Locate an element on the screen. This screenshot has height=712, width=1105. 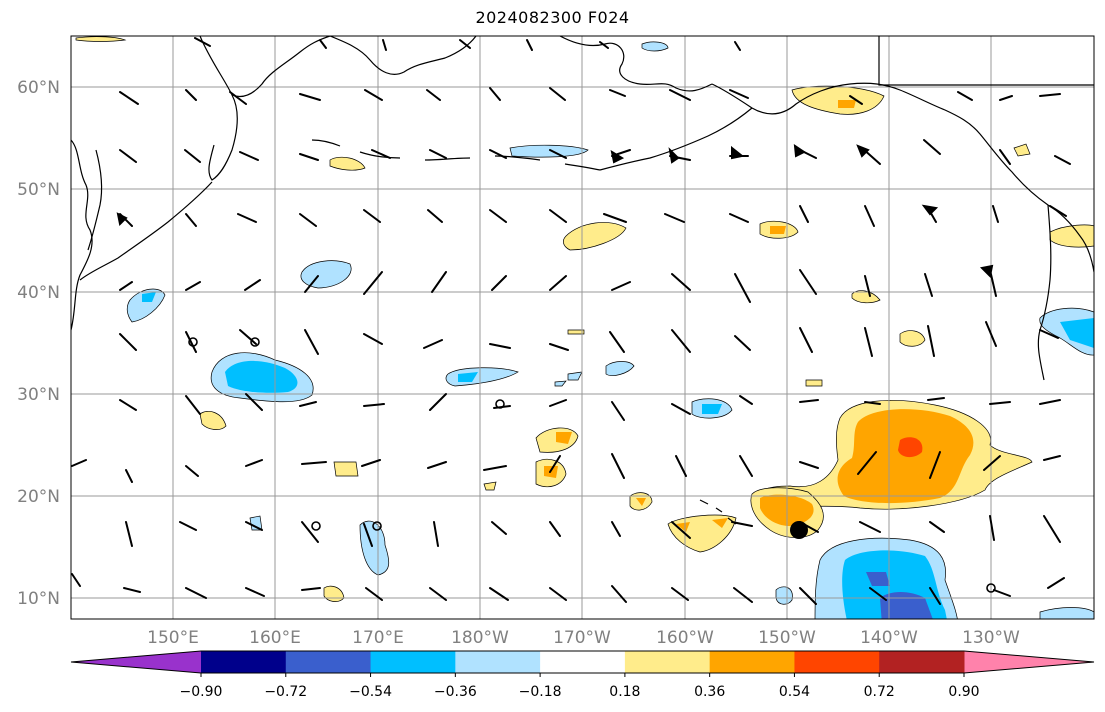
aleutian-islands is located at coordinates (456, 155).